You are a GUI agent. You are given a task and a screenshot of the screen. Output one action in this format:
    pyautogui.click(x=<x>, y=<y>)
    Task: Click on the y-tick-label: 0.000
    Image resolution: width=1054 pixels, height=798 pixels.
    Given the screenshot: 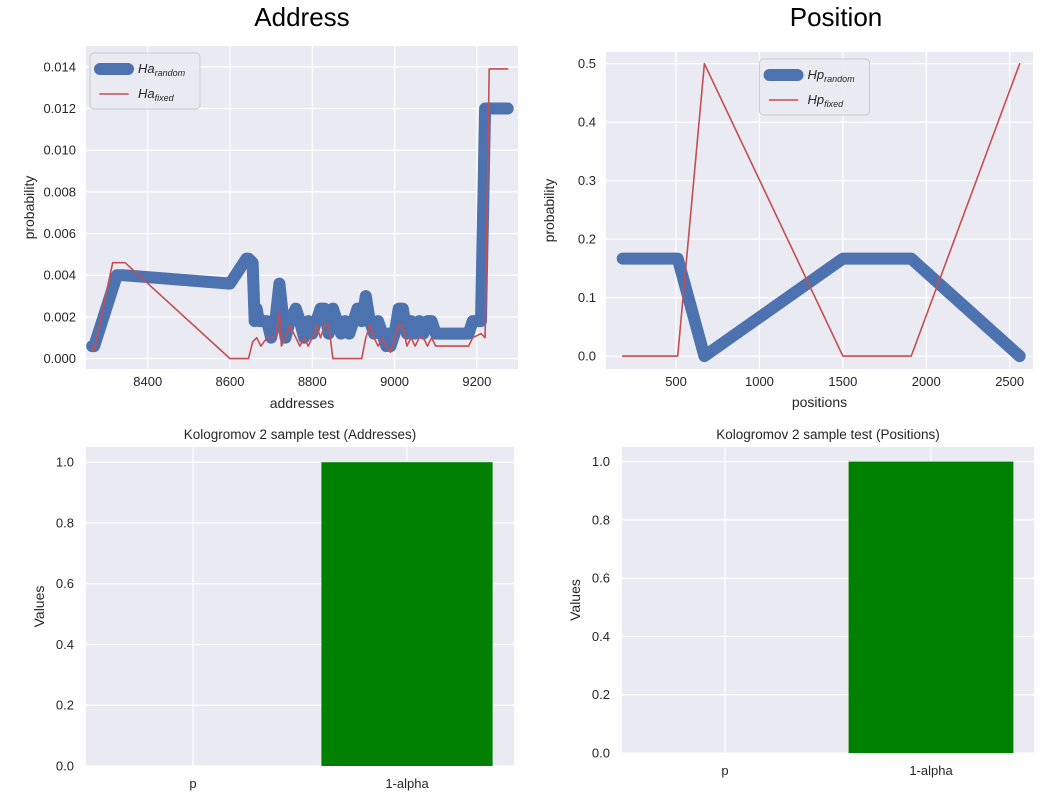 What is the action you would take?
    pyautogui.click(x=59, y=358)
    